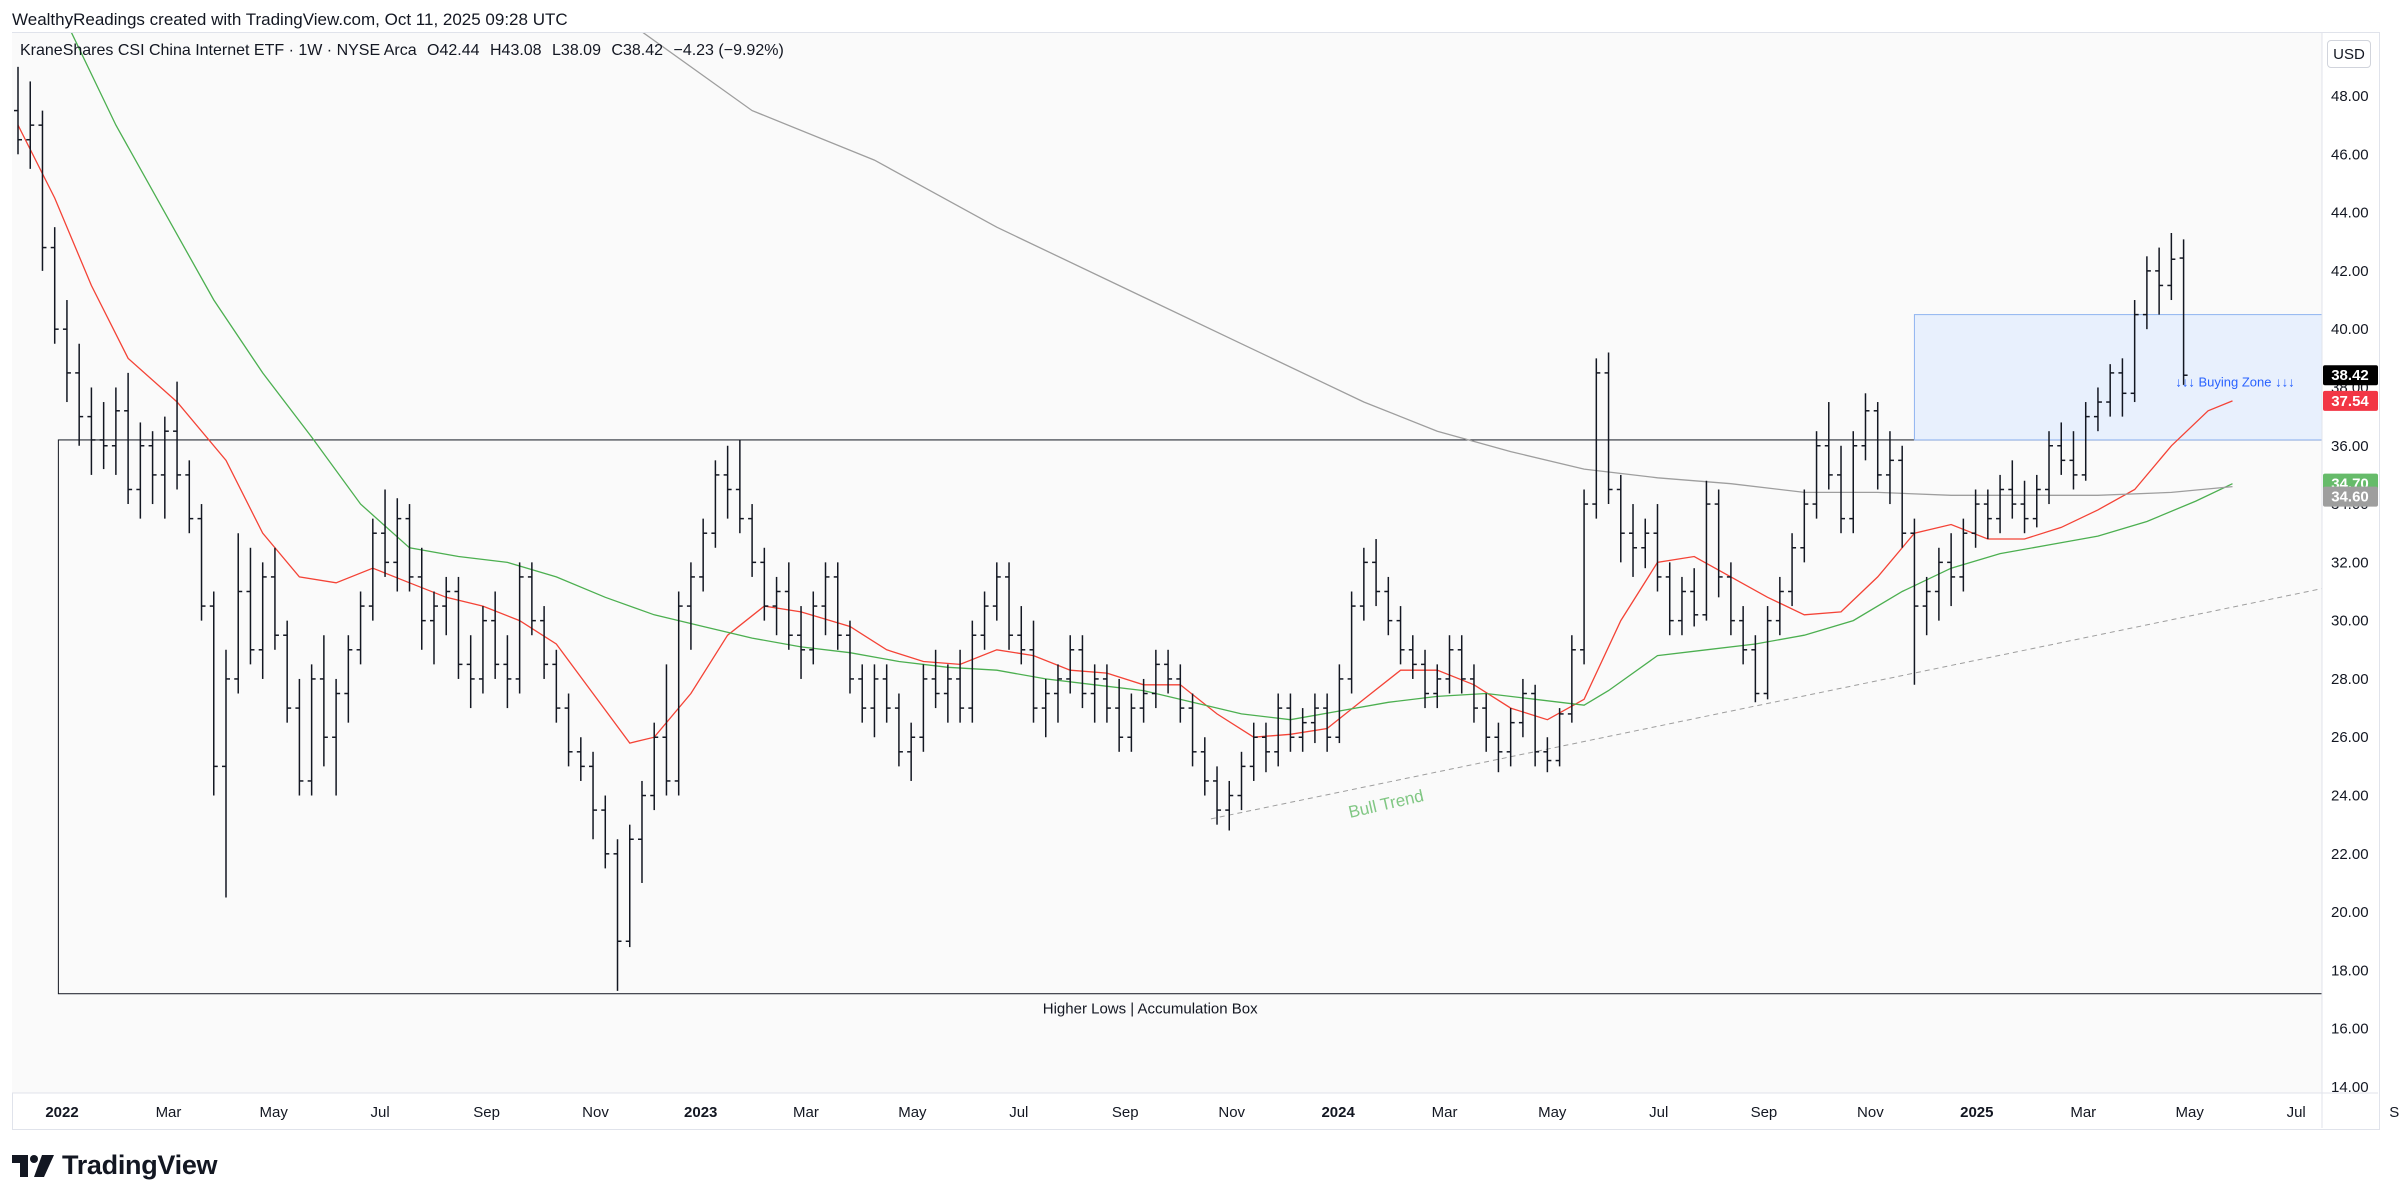 The width and height of the screenshot is (2399, 1203). What do you see at coordinates (115, 1165) in the screenshot?
I see `tradingview-logo: TradingView` at bounding box center [115, 1165].